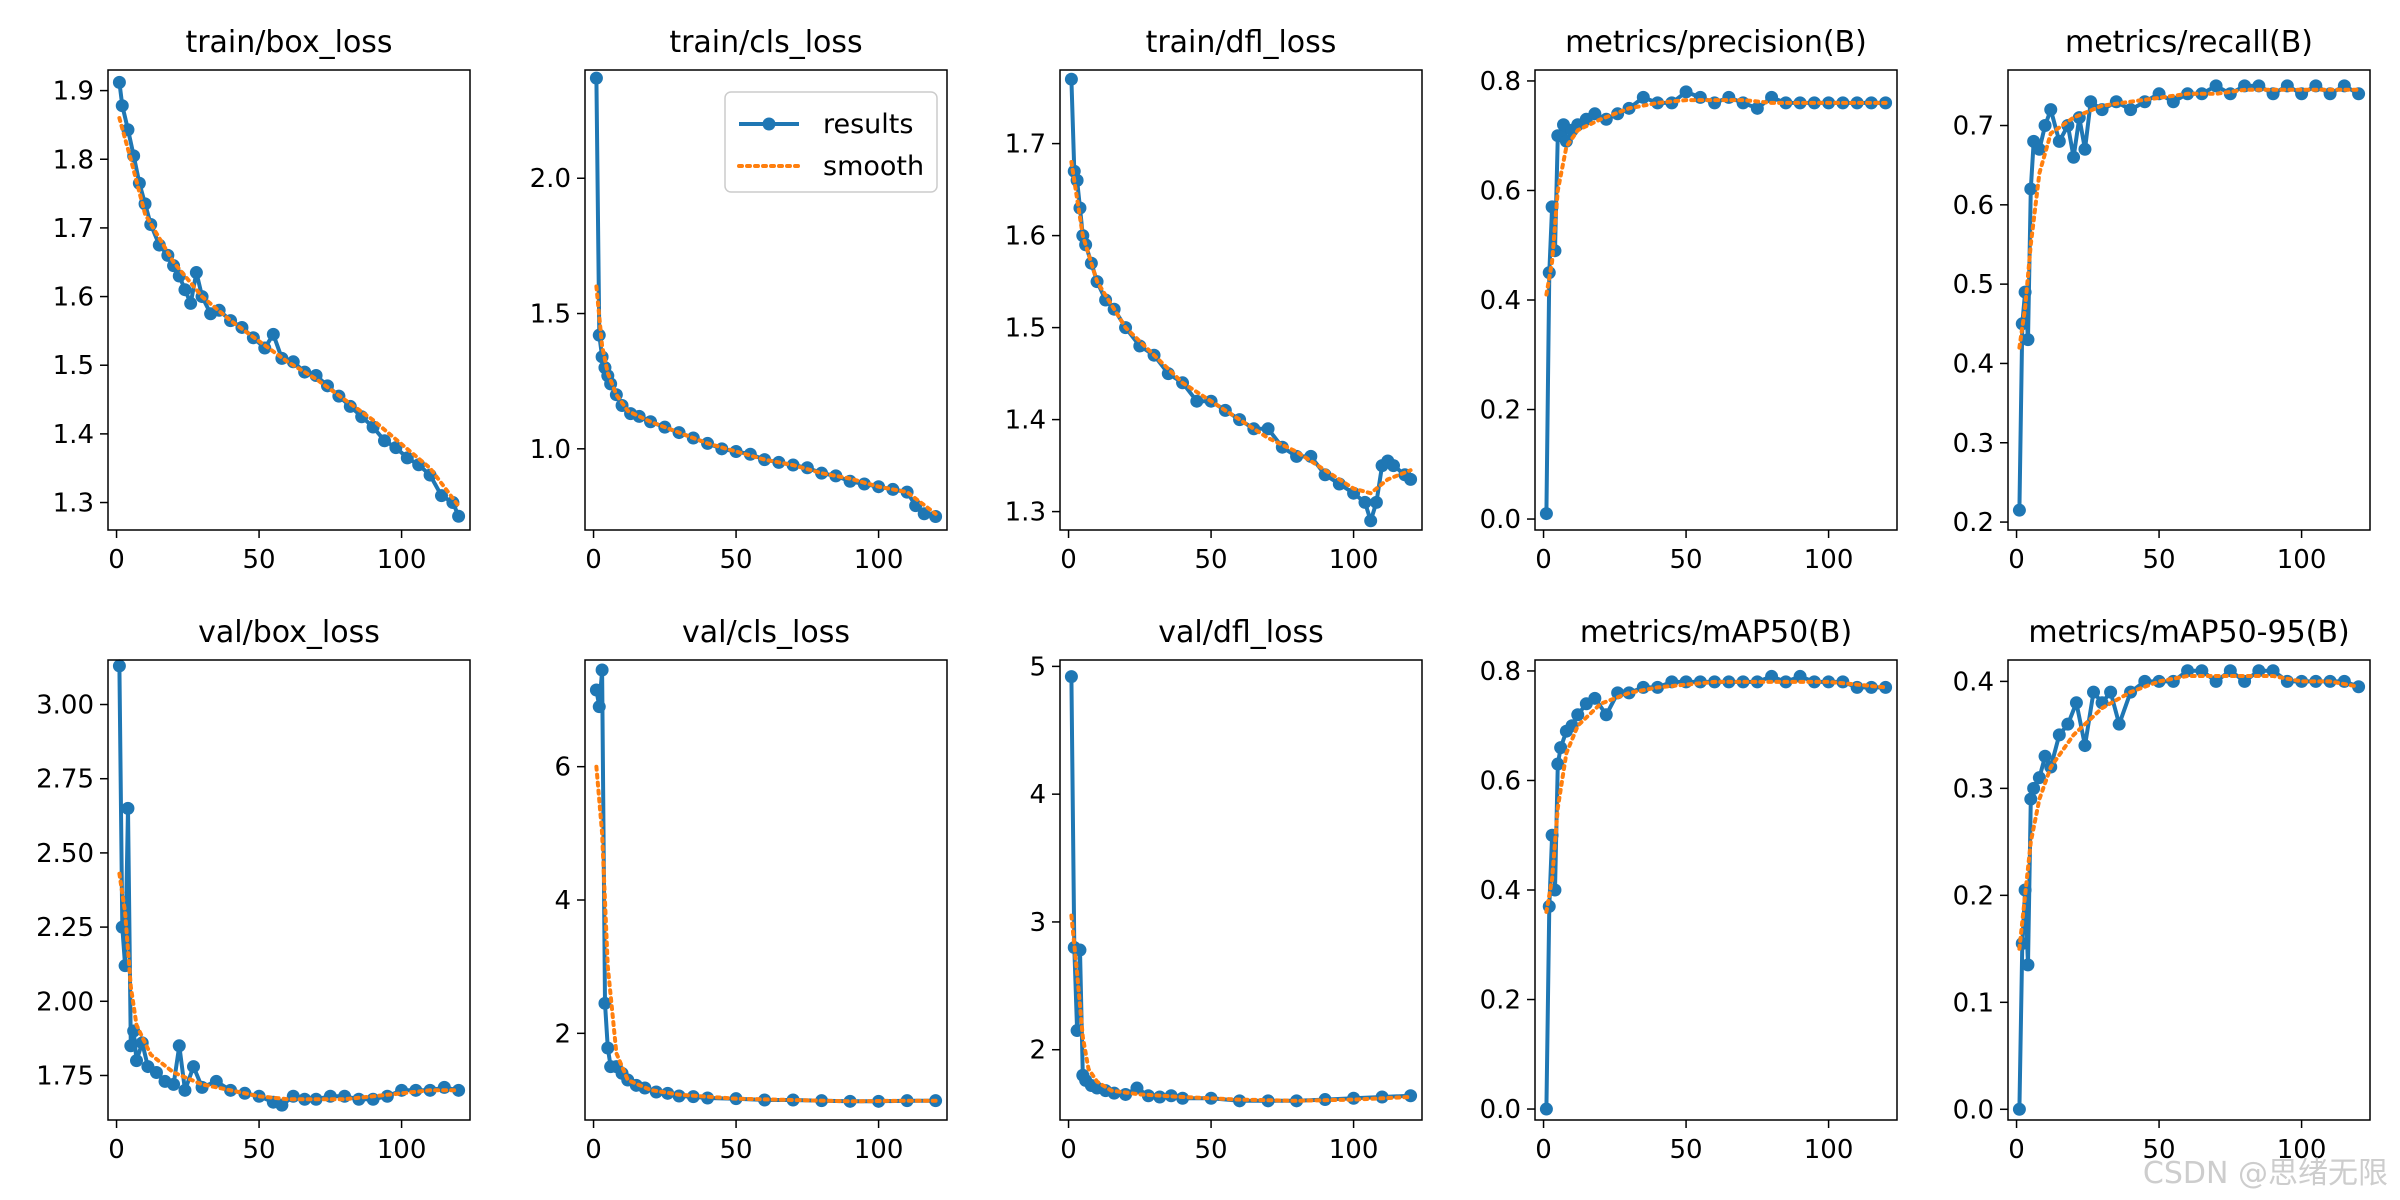 This screenshot has height=1200, width=2400. Describe the element at coordinates (562, 768) in the screenshot. I see `y-tick-label: 6` at that location.